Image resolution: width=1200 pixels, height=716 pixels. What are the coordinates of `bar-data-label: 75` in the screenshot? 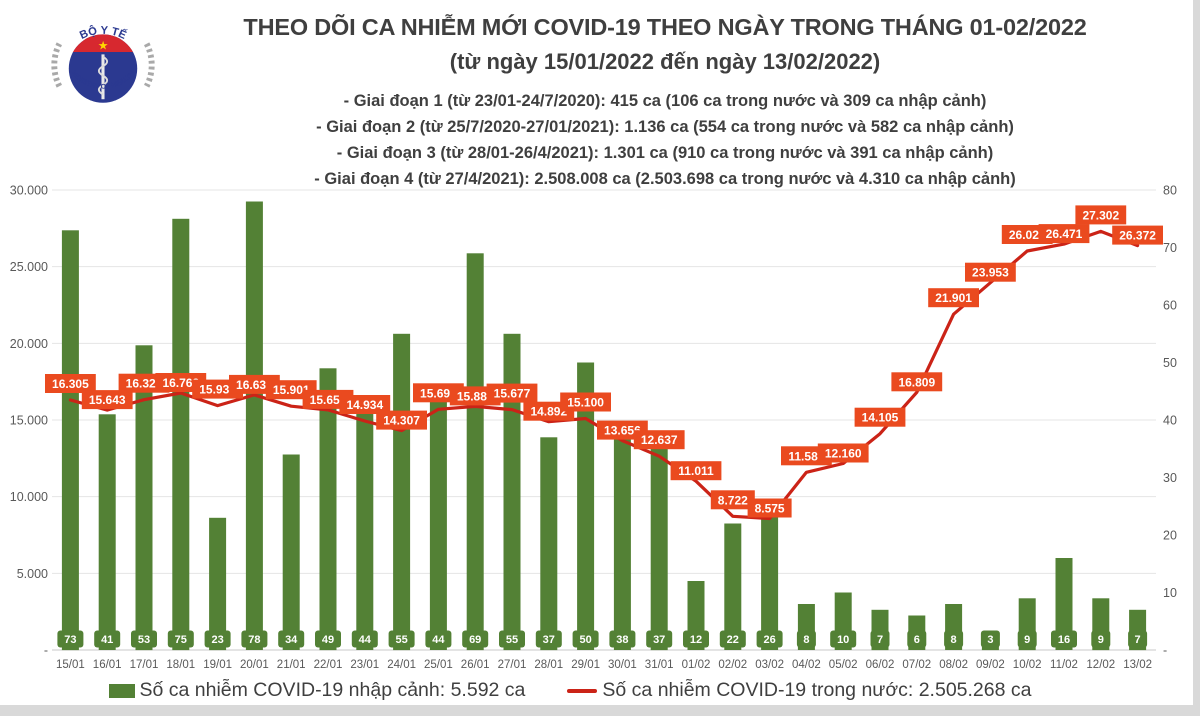 It's located at (180, 639).